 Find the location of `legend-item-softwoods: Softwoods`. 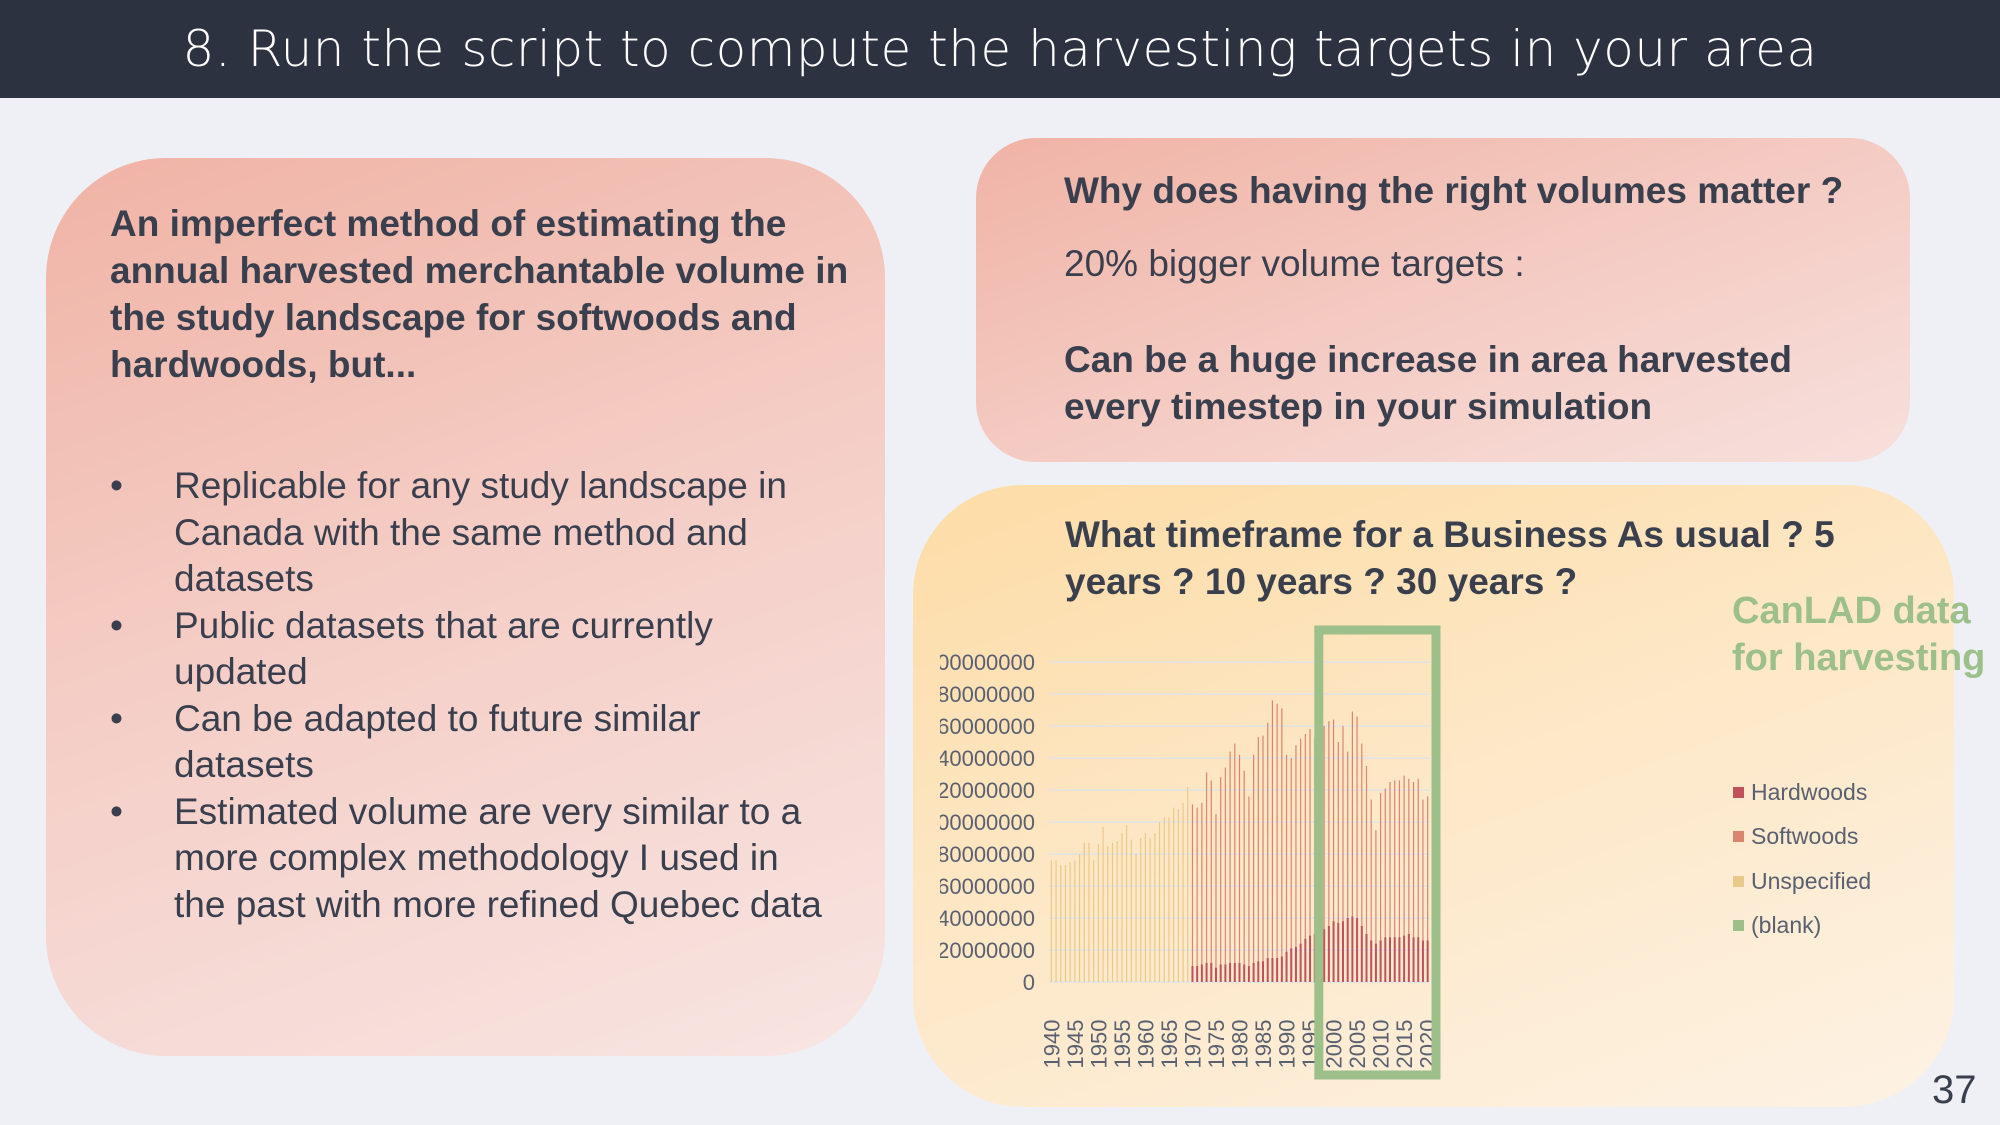

legend-item-softwoods: Softwoods is located at coordinates (1802, 837).